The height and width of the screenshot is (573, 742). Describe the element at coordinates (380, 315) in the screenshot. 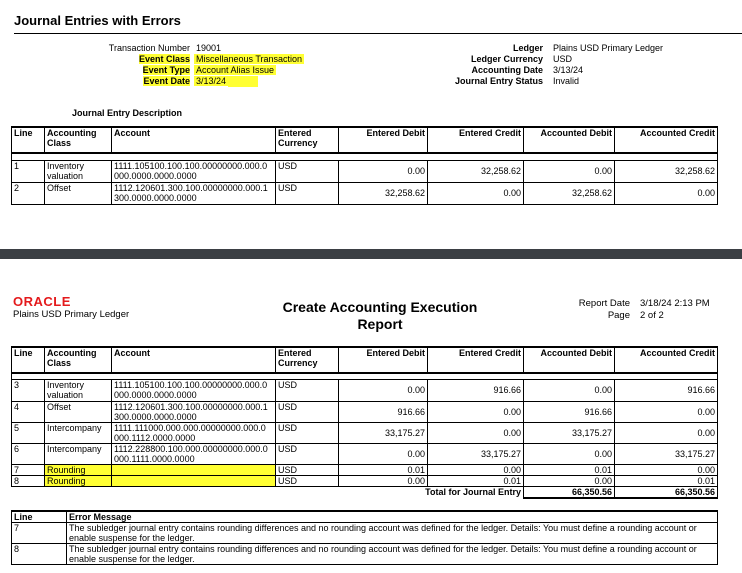

I see `report-title: Create Accounting Execution Report` at that location.